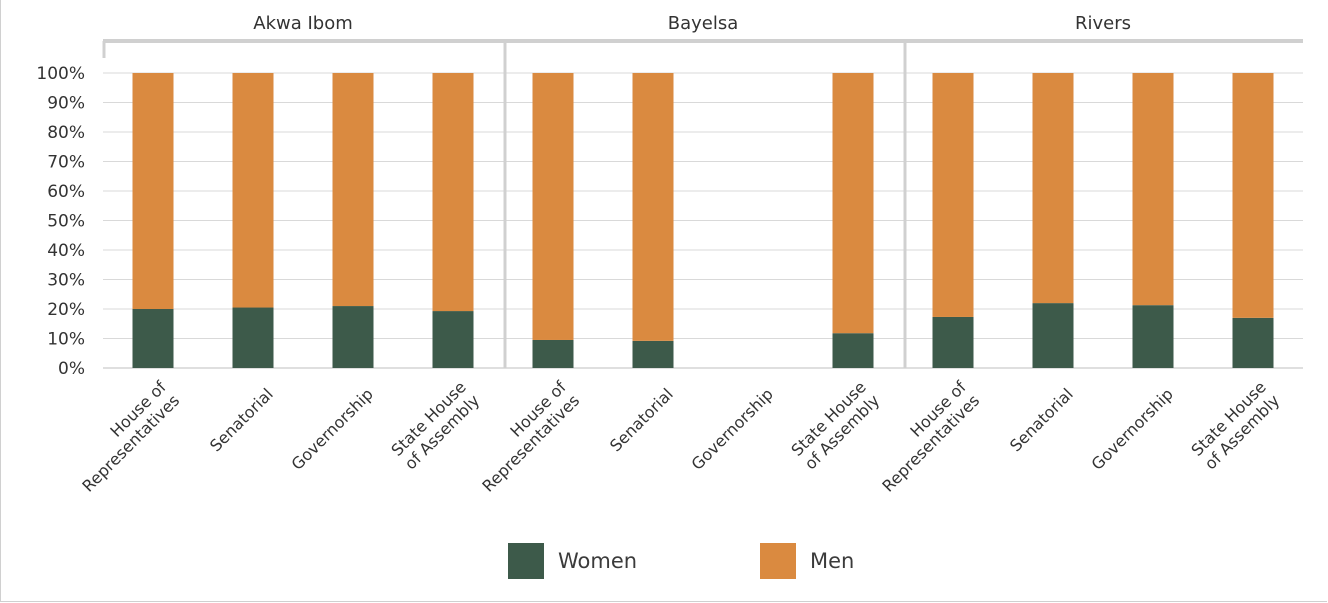 This screenshot has height=603, width=1328. Describe the element at coordinates (703, 23) in the screenshot. I see `group-label: Bayelsa` at that location.